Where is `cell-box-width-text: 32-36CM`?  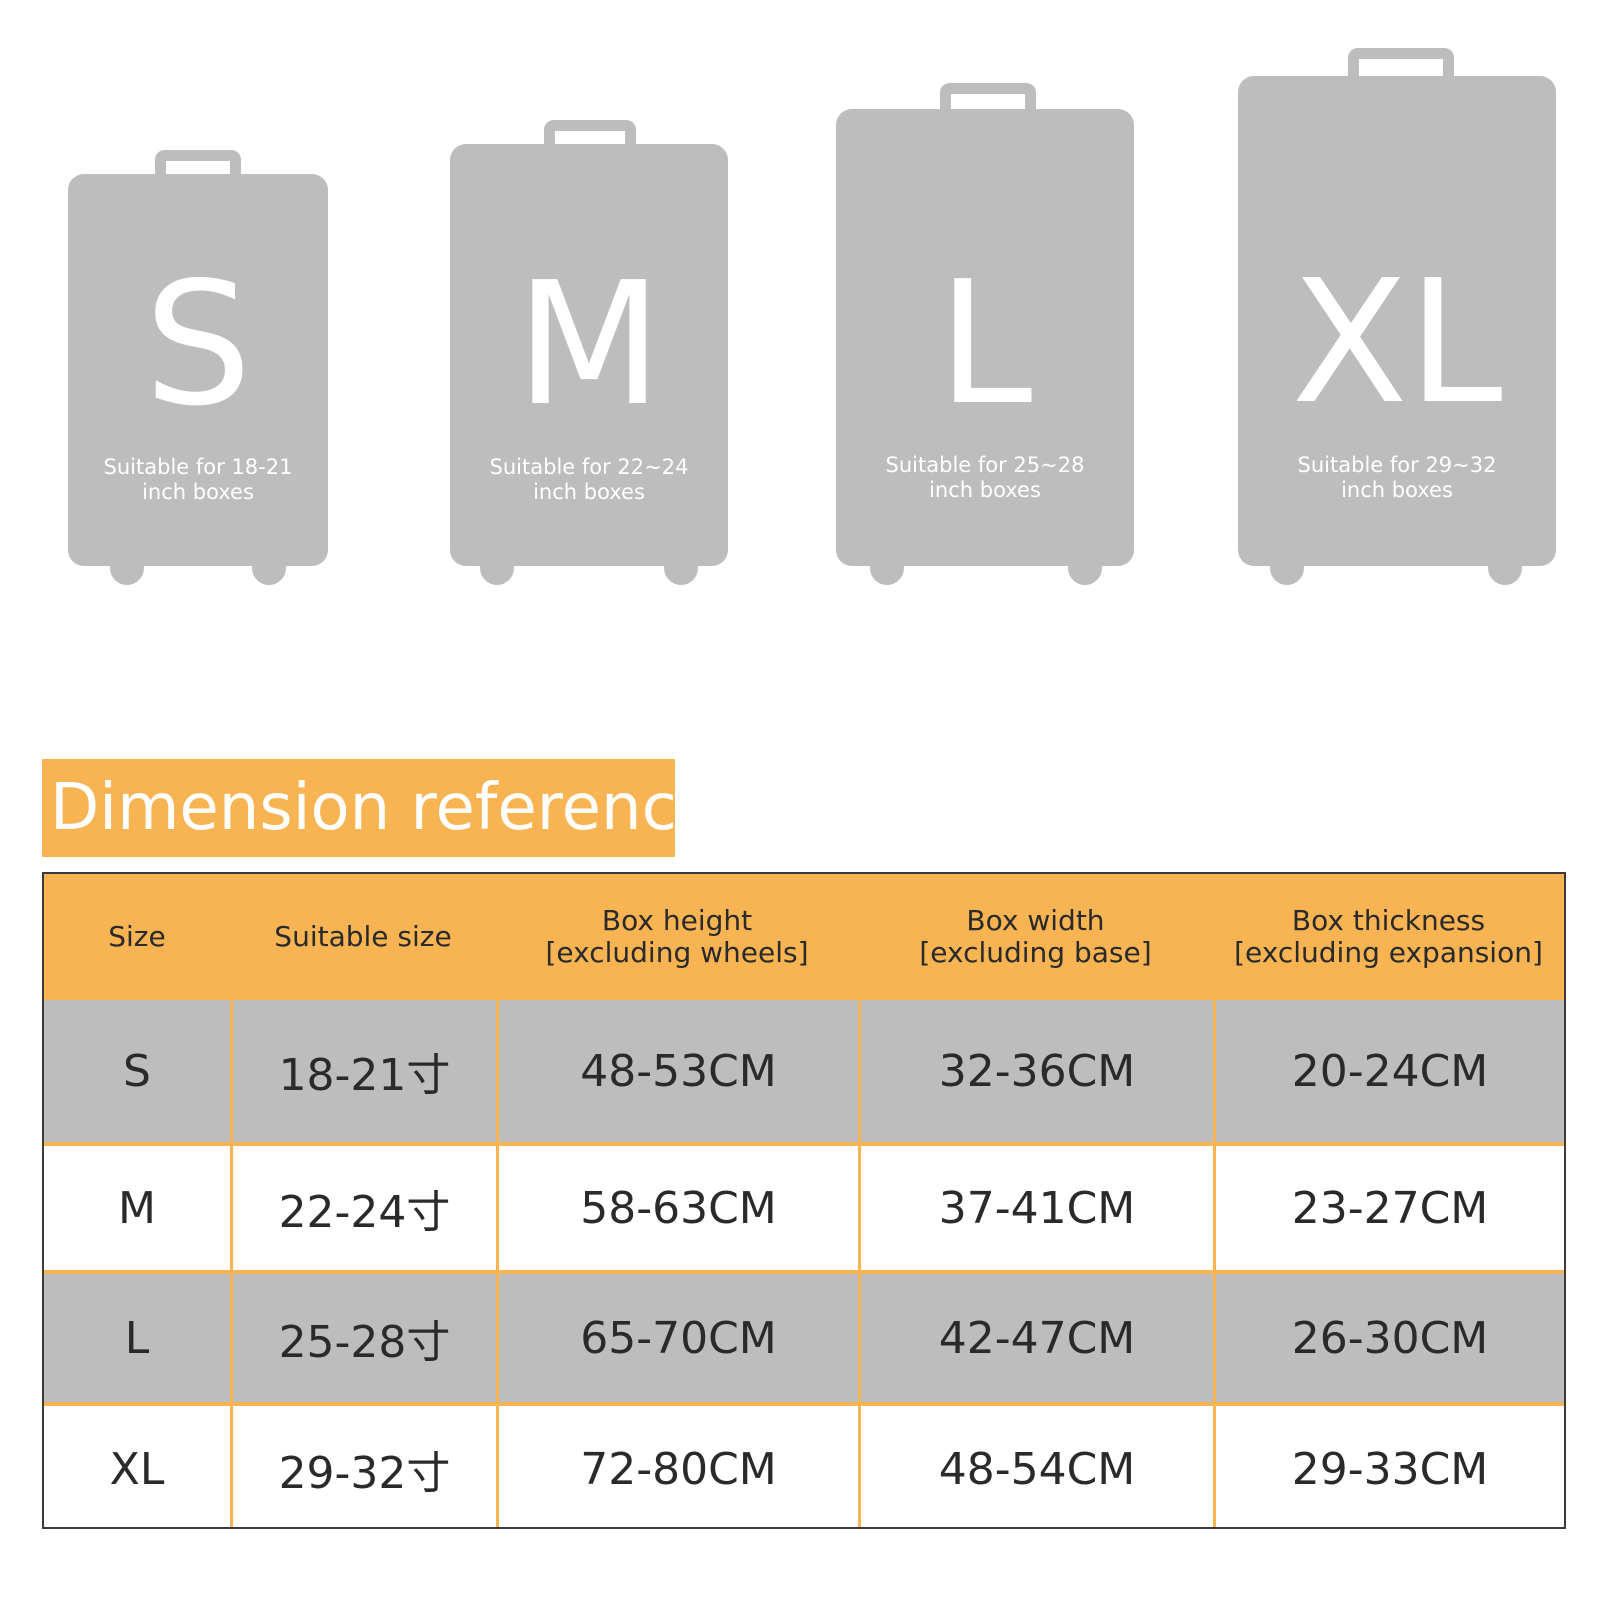 cell-box-width-text: 32-36CM is located at coordinates (1037, 1071).